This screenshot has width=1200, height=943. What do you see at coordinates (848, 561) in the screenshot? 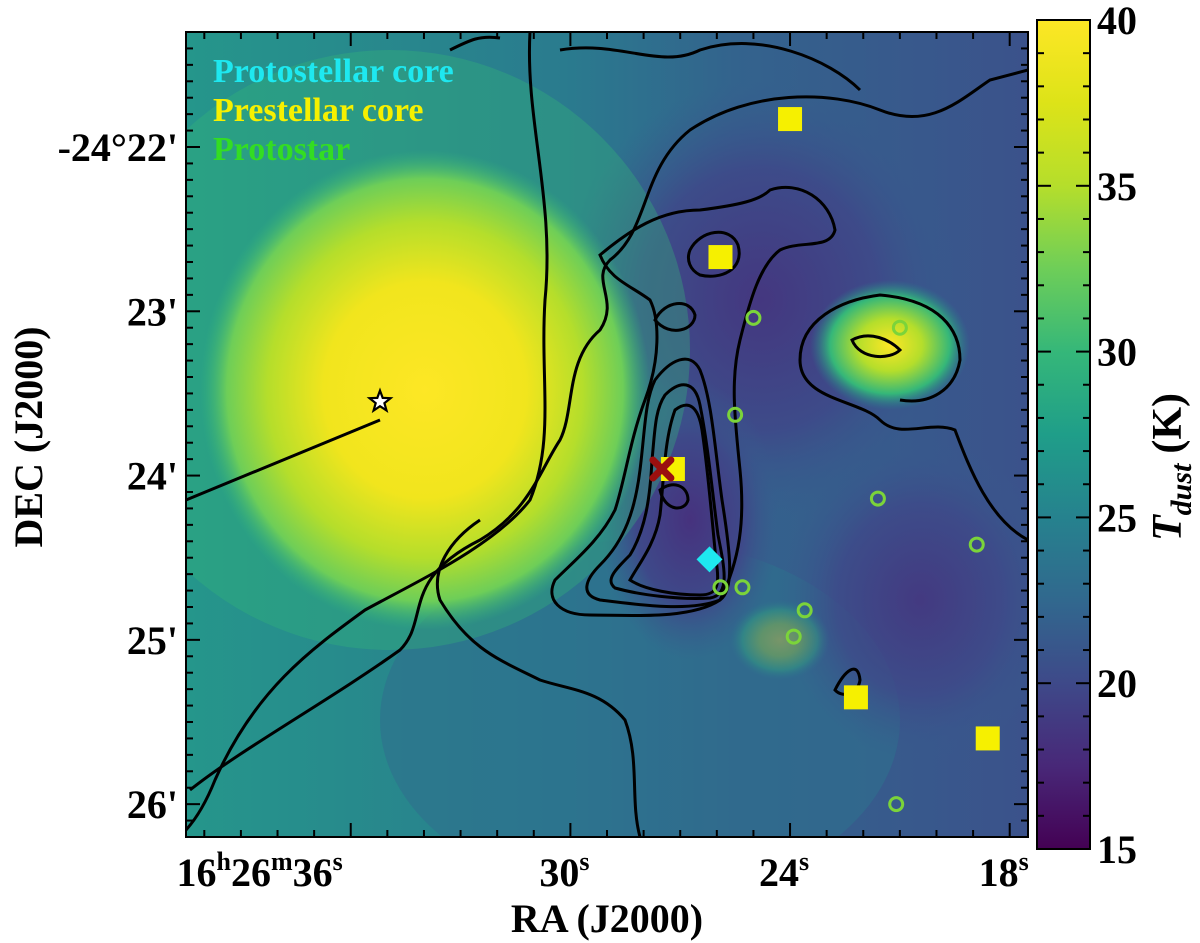
I see `protostar-markers` at bounding box center [848, 561].